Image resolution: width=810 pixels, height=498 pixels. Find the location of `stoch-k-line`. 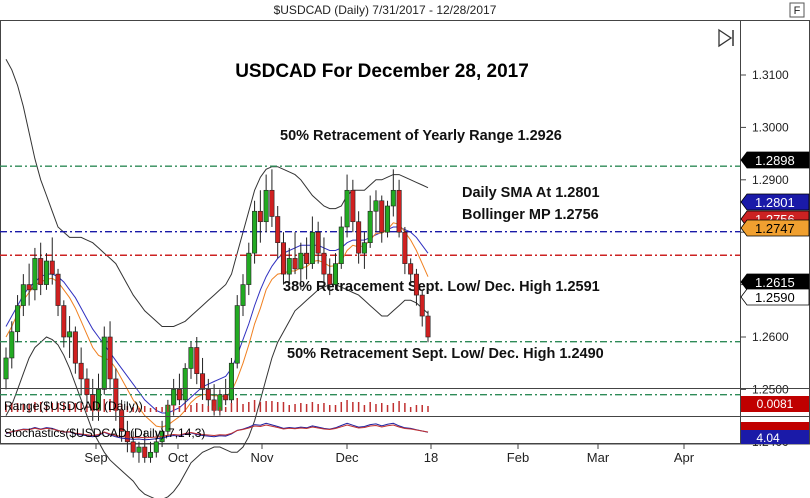

stoch-k-line is located at coordinates (217, 431).